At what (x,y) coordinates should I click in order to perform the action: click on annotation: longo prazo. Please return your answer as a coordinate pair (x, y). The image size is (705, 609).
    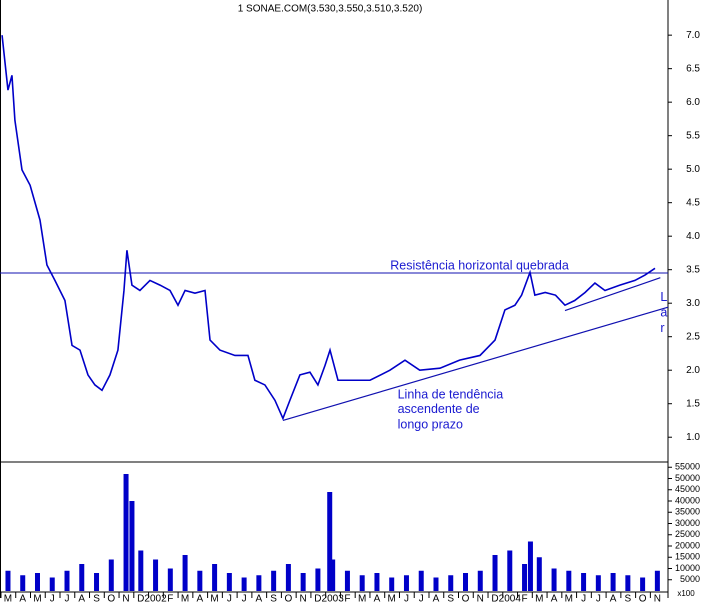
    Looking at the image, I should click on (430, 424).